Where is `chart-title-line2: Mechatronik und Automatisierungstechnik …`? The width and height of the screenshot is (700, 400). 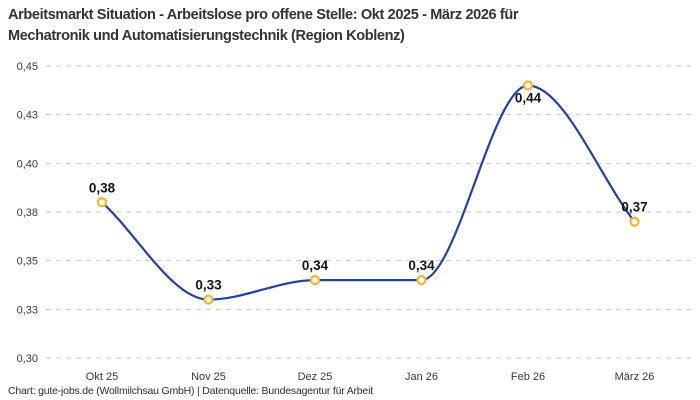 chart-title-line2: Mechatronik und Automatisierungstechnik … is located at coordinates (206, 35).